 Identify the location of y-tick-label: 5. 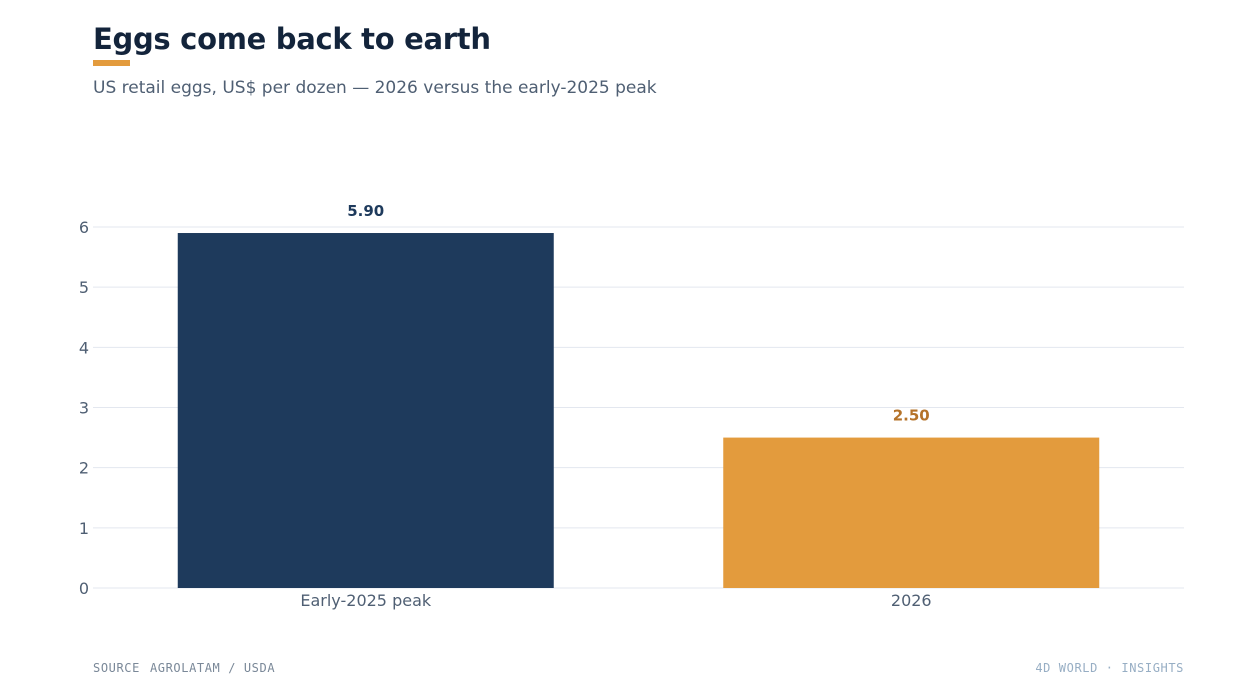
(84, 287).